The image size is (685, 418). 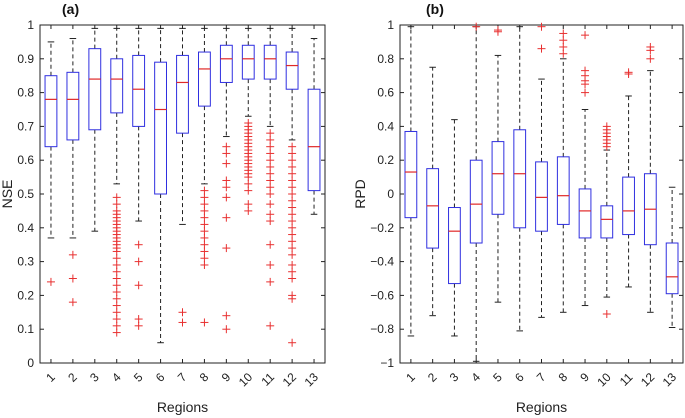 I want to click on ytick-label-a: 0, so click(x=30, y=363).